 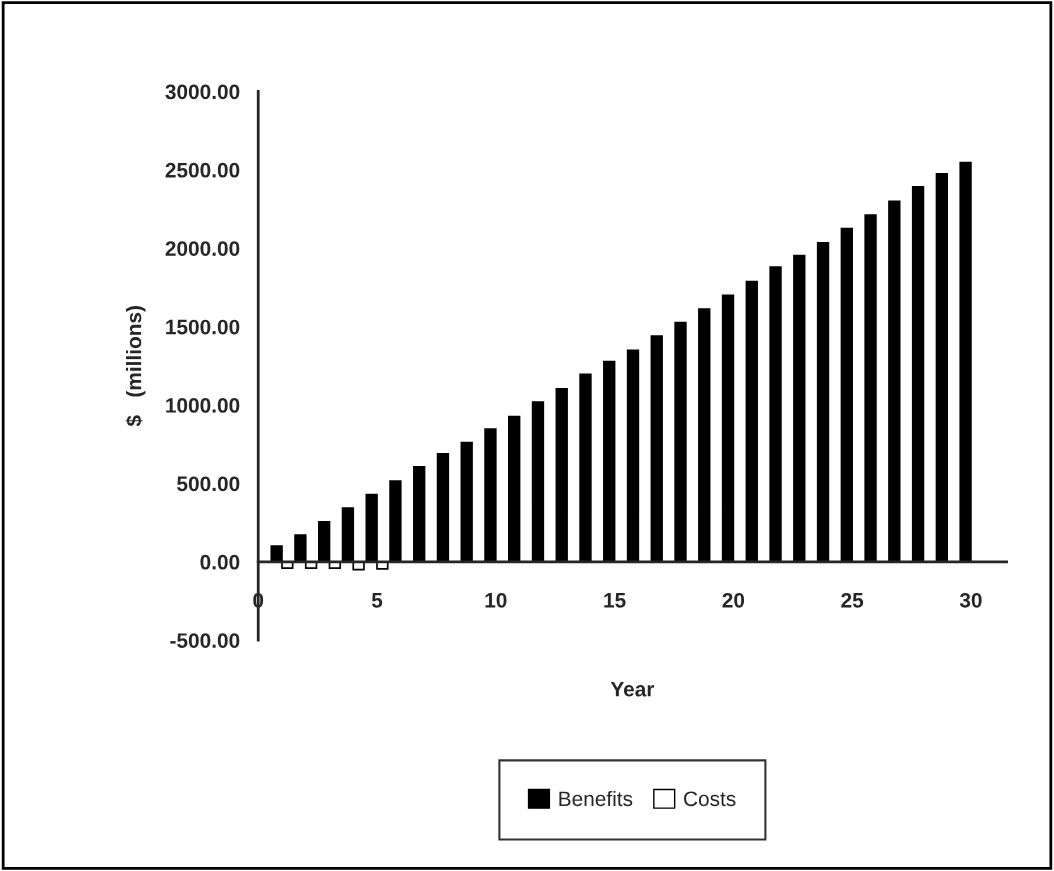 What do you see at coordinates (220, 562) in the screenshot?
I see `y-tick-label: 0.00` at bounding box center [220, 562].